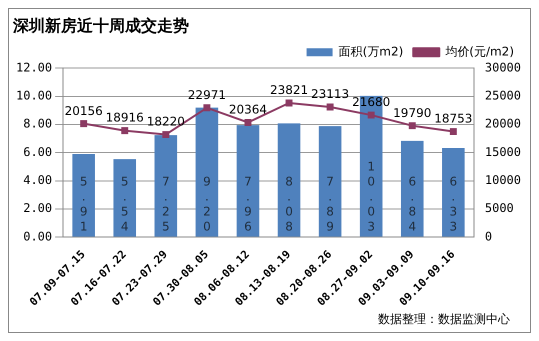 Image resolution: width=539 pixels, height=341 pixels. What do you see at coordinates (371, 196) in the screenshot?
I see `data-label: 10.03` at bounding box center [371, 196].